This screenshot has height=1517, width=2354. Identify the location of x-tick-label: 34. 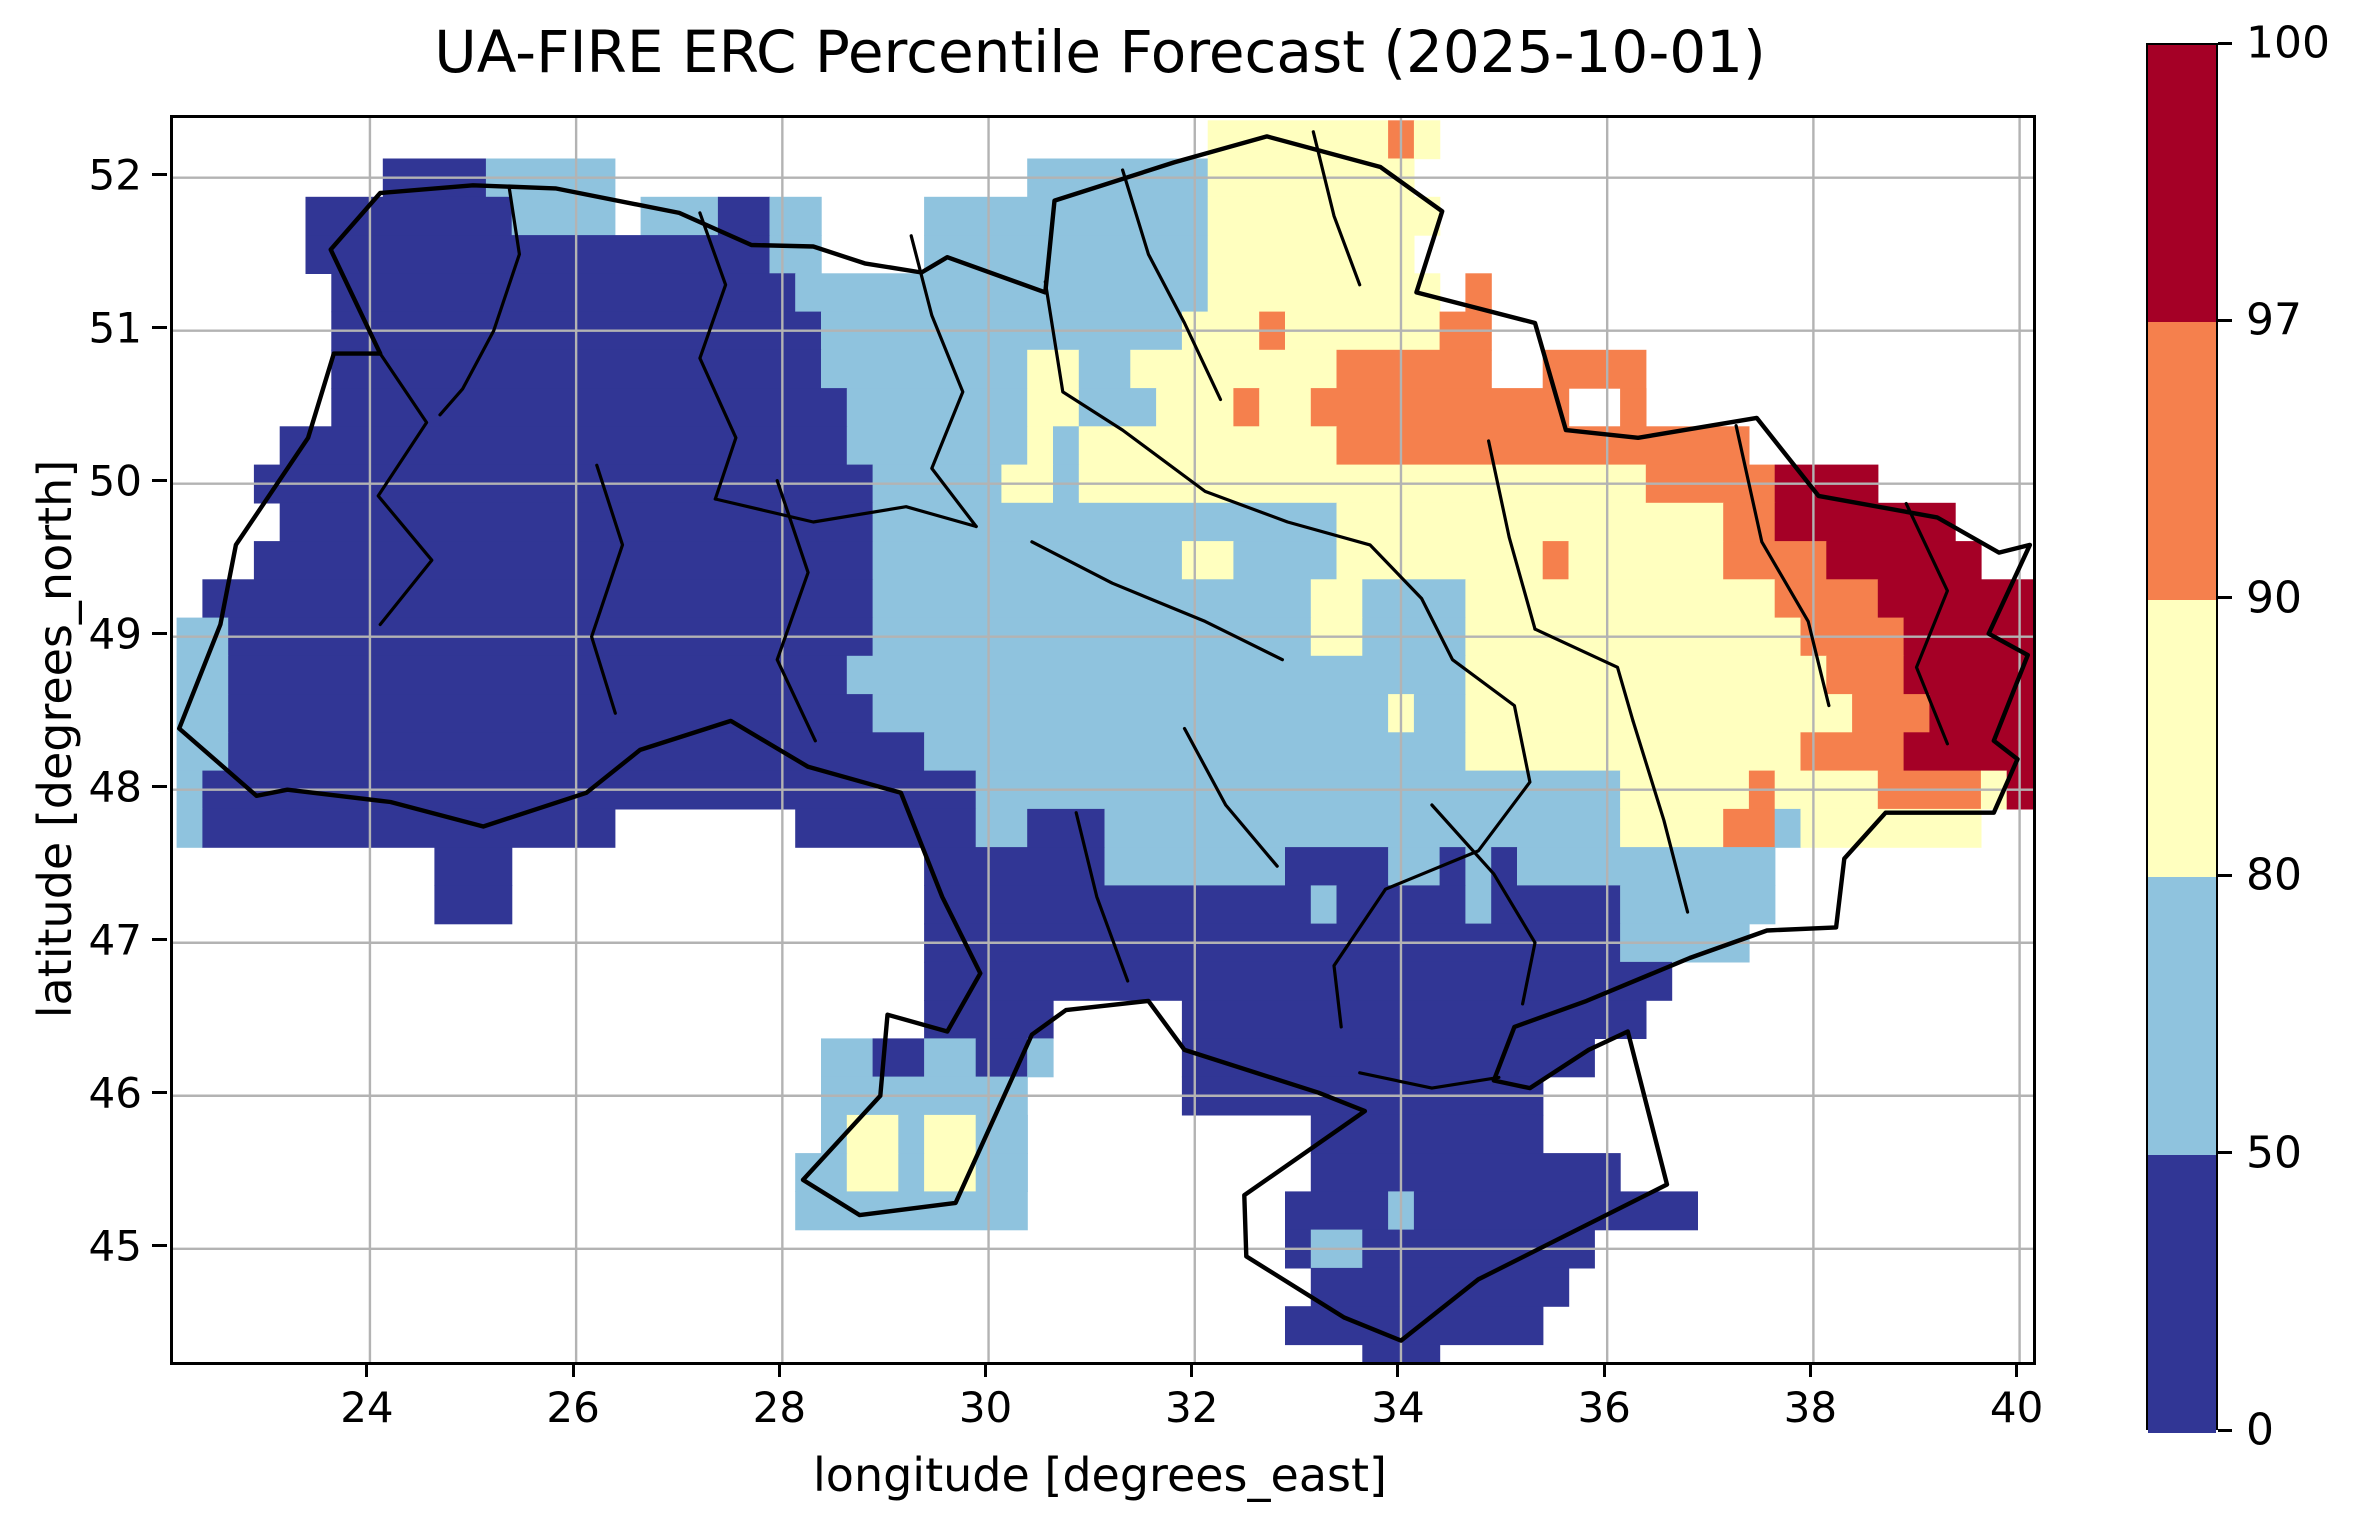
(1398, 1407).